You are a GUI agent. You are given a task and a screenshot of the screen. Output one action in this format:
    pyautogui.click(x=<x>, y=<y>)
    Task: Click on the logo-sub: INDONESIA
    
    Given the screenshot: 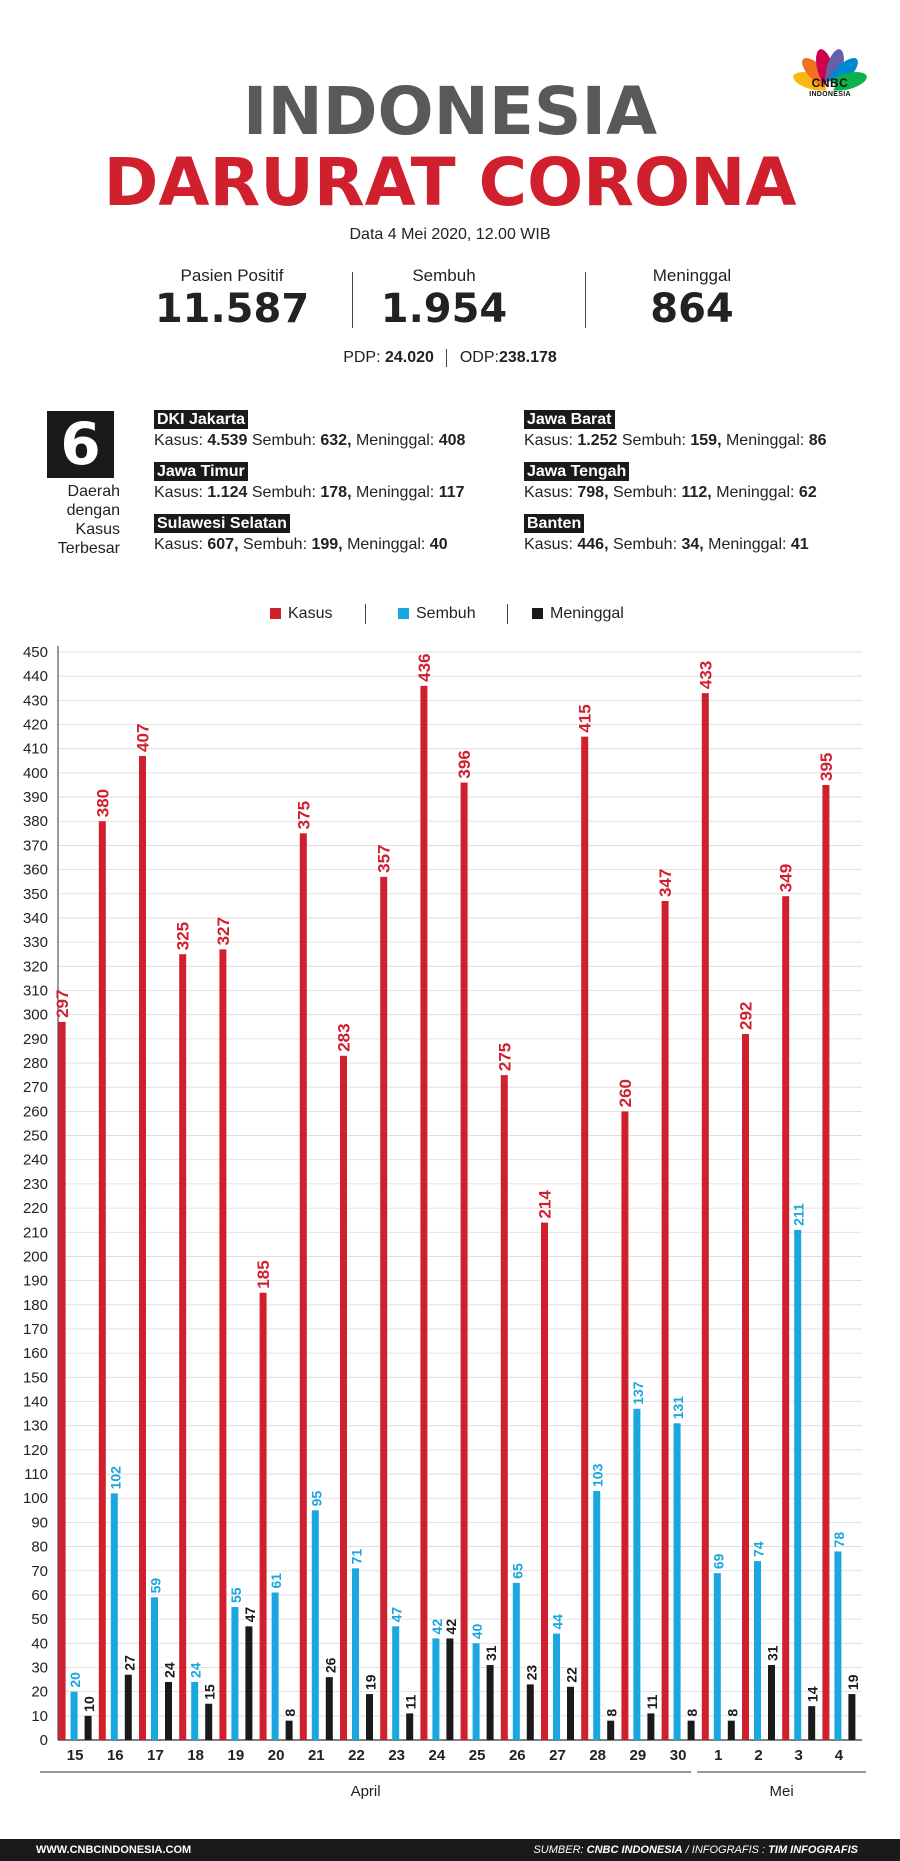 What is the action you would take?
    pyautogui.click(x=830, y=94)
    